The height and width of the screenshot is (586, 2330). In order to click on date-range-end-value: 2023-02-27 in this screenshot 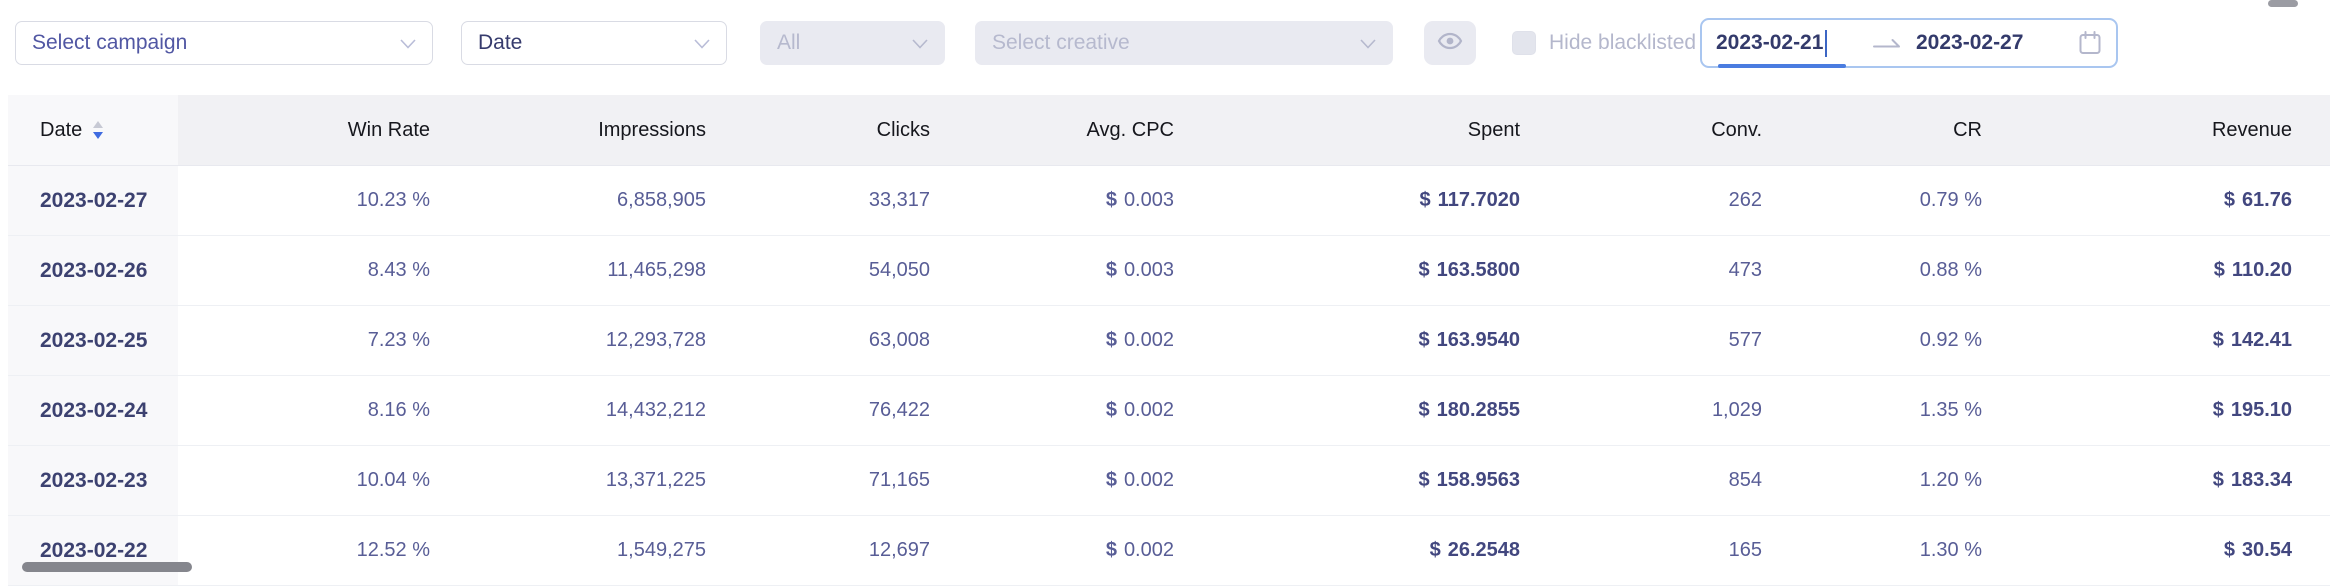, I will do `click(1970, 42)`.